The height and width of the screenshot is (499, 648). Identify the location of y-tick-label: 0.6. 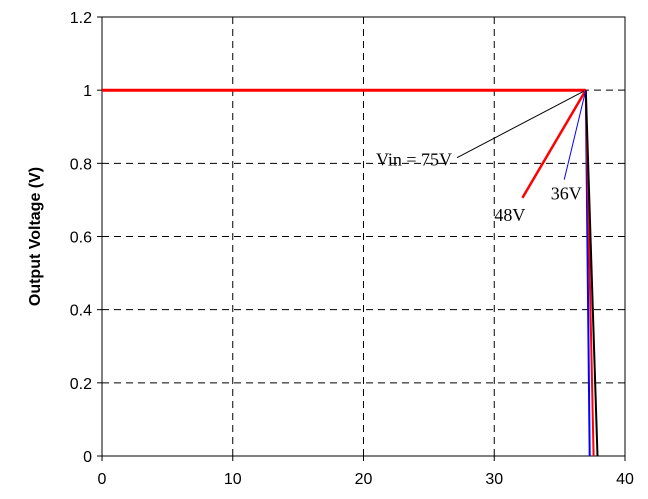
(81, 238).